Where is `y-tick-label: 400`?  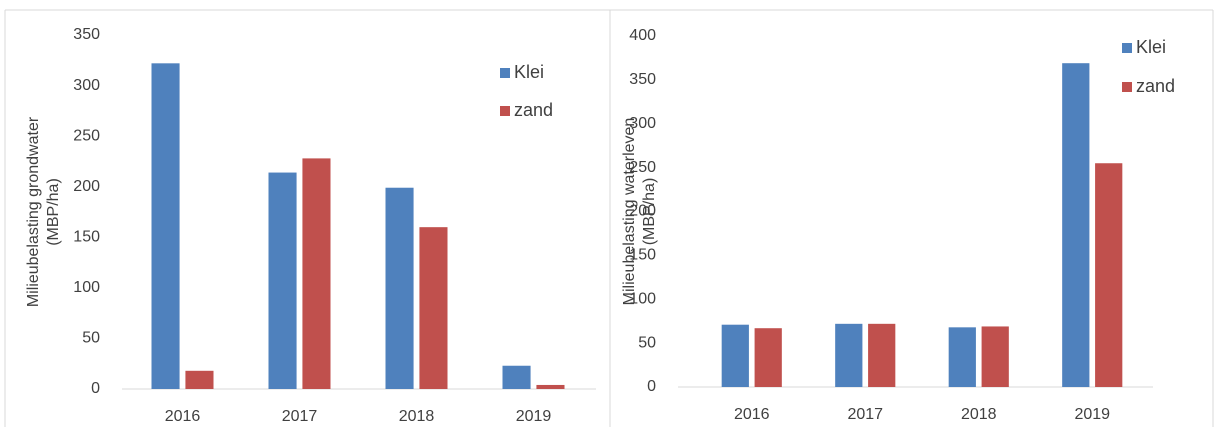 y-tick-label: 400 is located at coordinates (642, 35).